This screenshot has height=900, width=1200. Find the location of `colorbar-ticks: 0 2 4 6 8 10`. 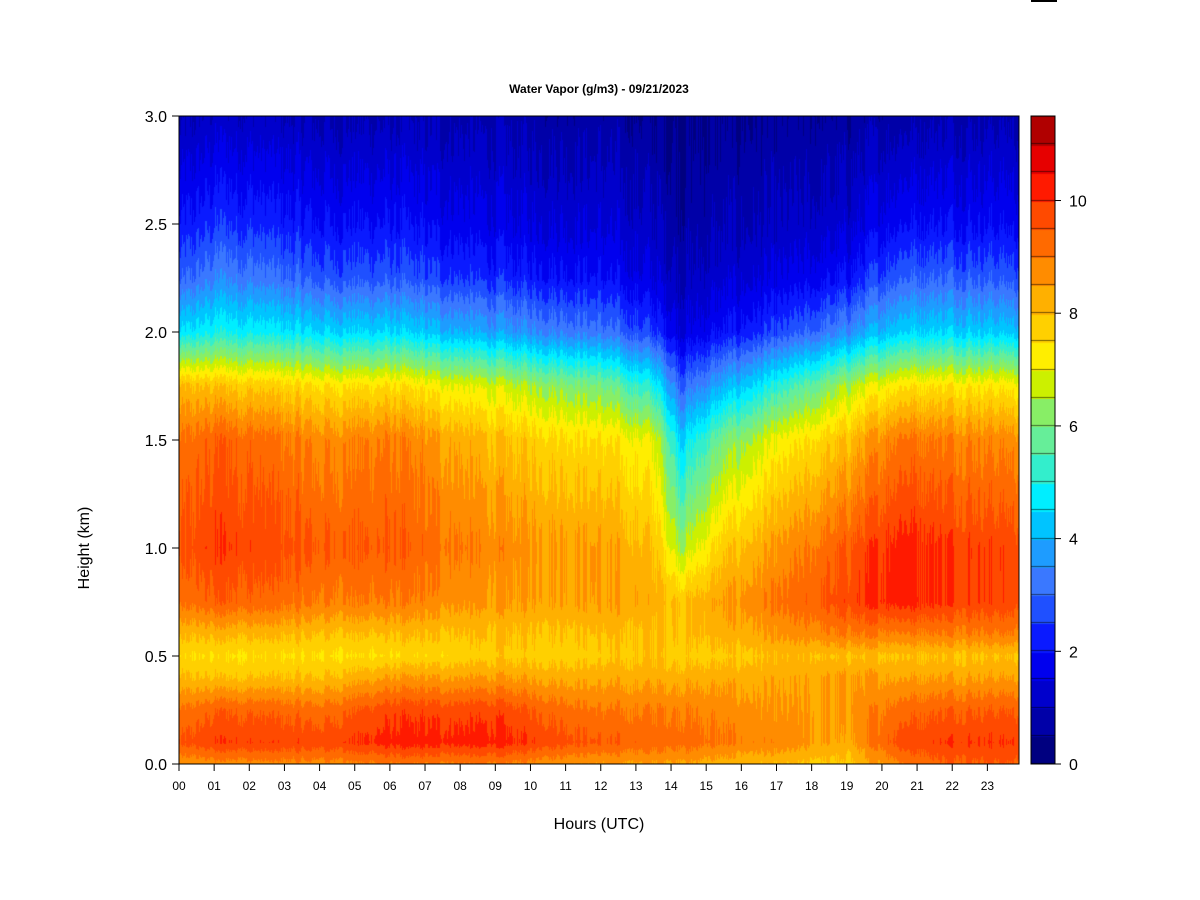

colorbar-ticks: 0 2 4 6 8 10 is located at coordinates (1071, 484).